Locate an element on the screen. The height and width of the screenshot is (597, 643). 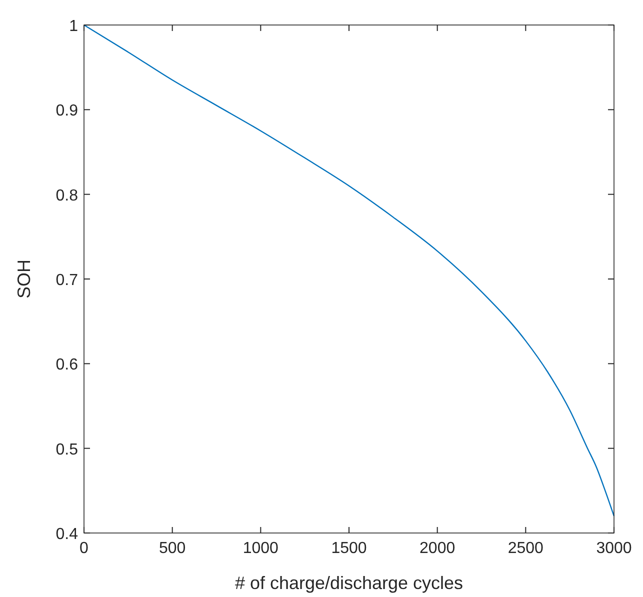
y-tick-label: 0.4 is located at coordinates (67, 534).